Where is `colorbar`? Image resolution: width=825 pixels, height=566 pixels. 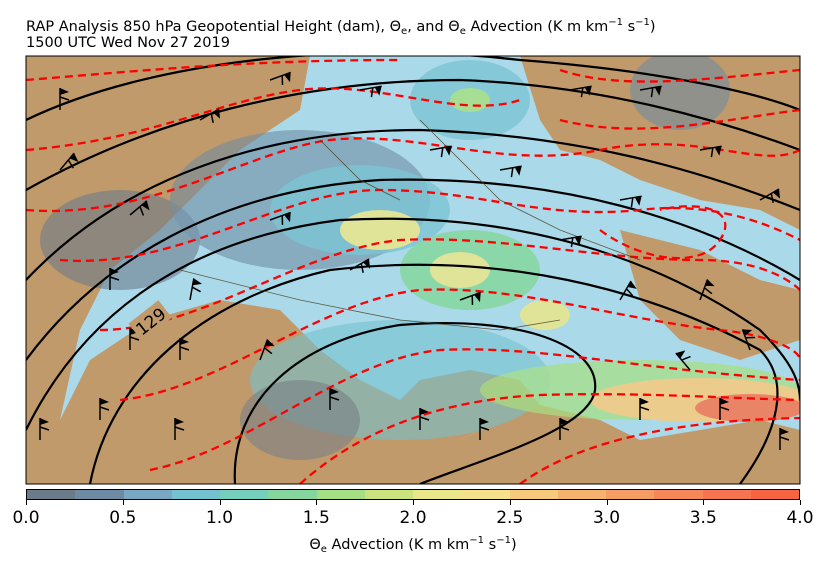
colorbar is located at coordinates (413, 494).